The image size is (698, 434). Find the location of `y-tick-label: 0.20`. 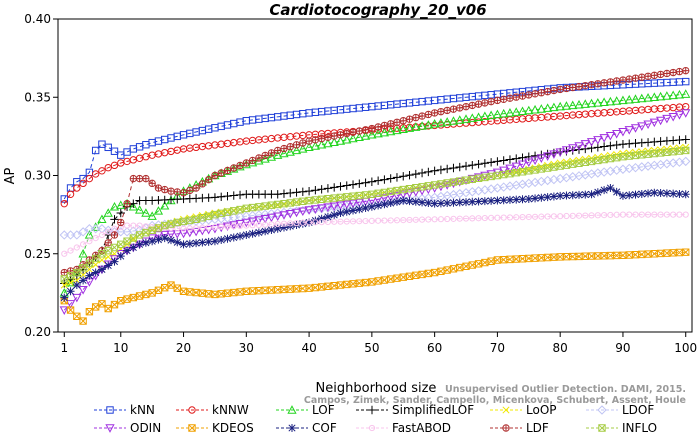

y-tick-label: 0.20 is located at coordinates (37, 332).